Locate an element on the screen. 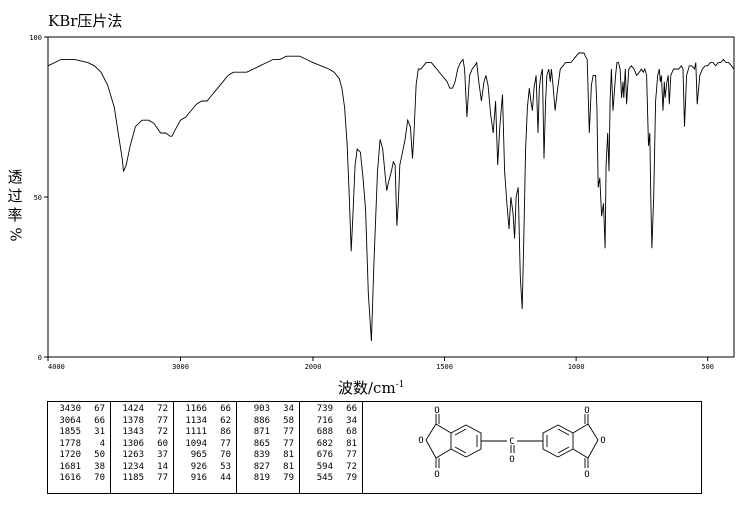  peak-row: 716 34 is located at coordinates (332, 422).